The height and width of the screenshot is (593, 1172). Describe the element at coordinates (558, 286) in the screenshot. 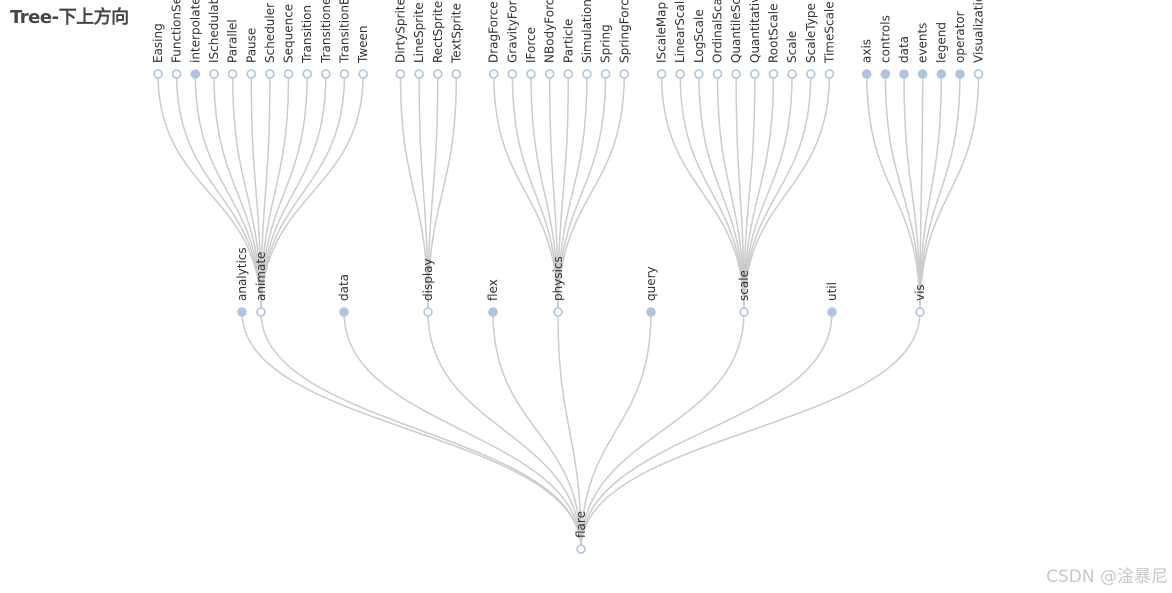

I see `tree-node-physics: physics` at that location.